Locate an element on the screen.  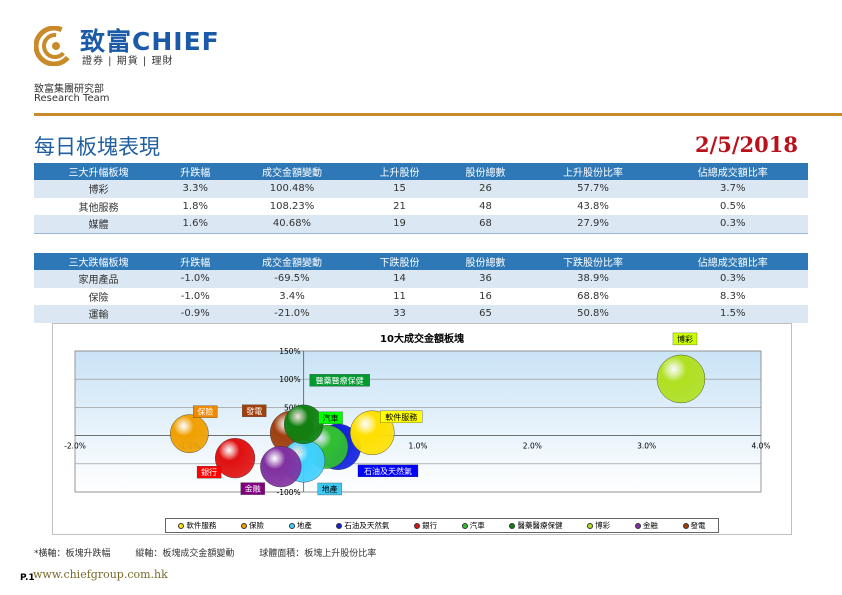
column-header: 下跌股份比率 is located at coordinates (593, 261).